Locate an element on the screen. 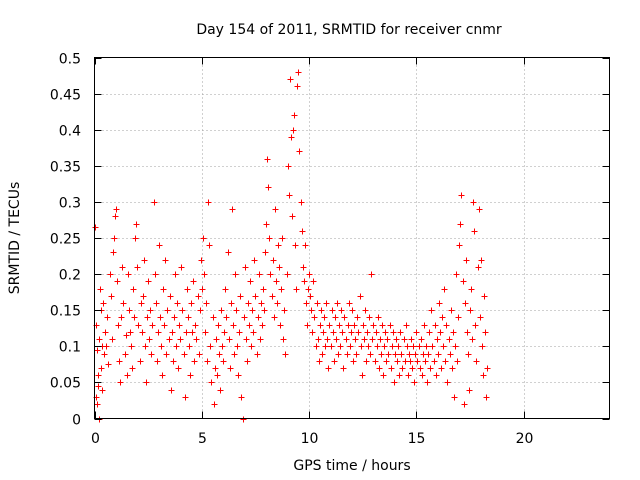 Image resolution: width=640 pixels, height=480 pixels. y-tick-label: 0.05 is located at coordinates (65, 384).